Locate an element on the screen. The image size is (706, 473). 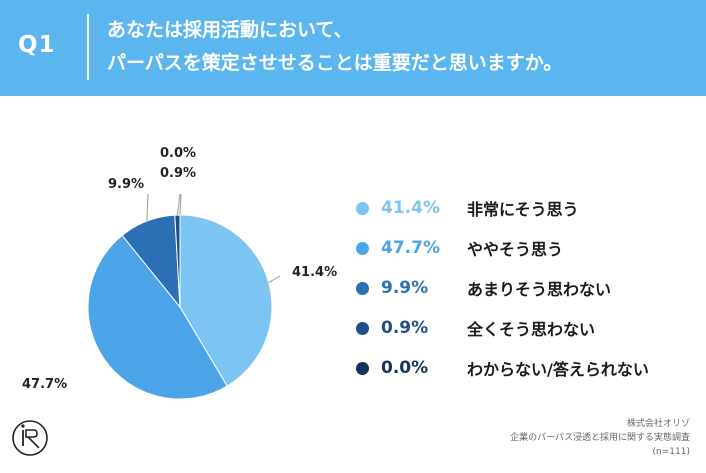
legend-value: 0.0% is located at coordinates (405, 368).